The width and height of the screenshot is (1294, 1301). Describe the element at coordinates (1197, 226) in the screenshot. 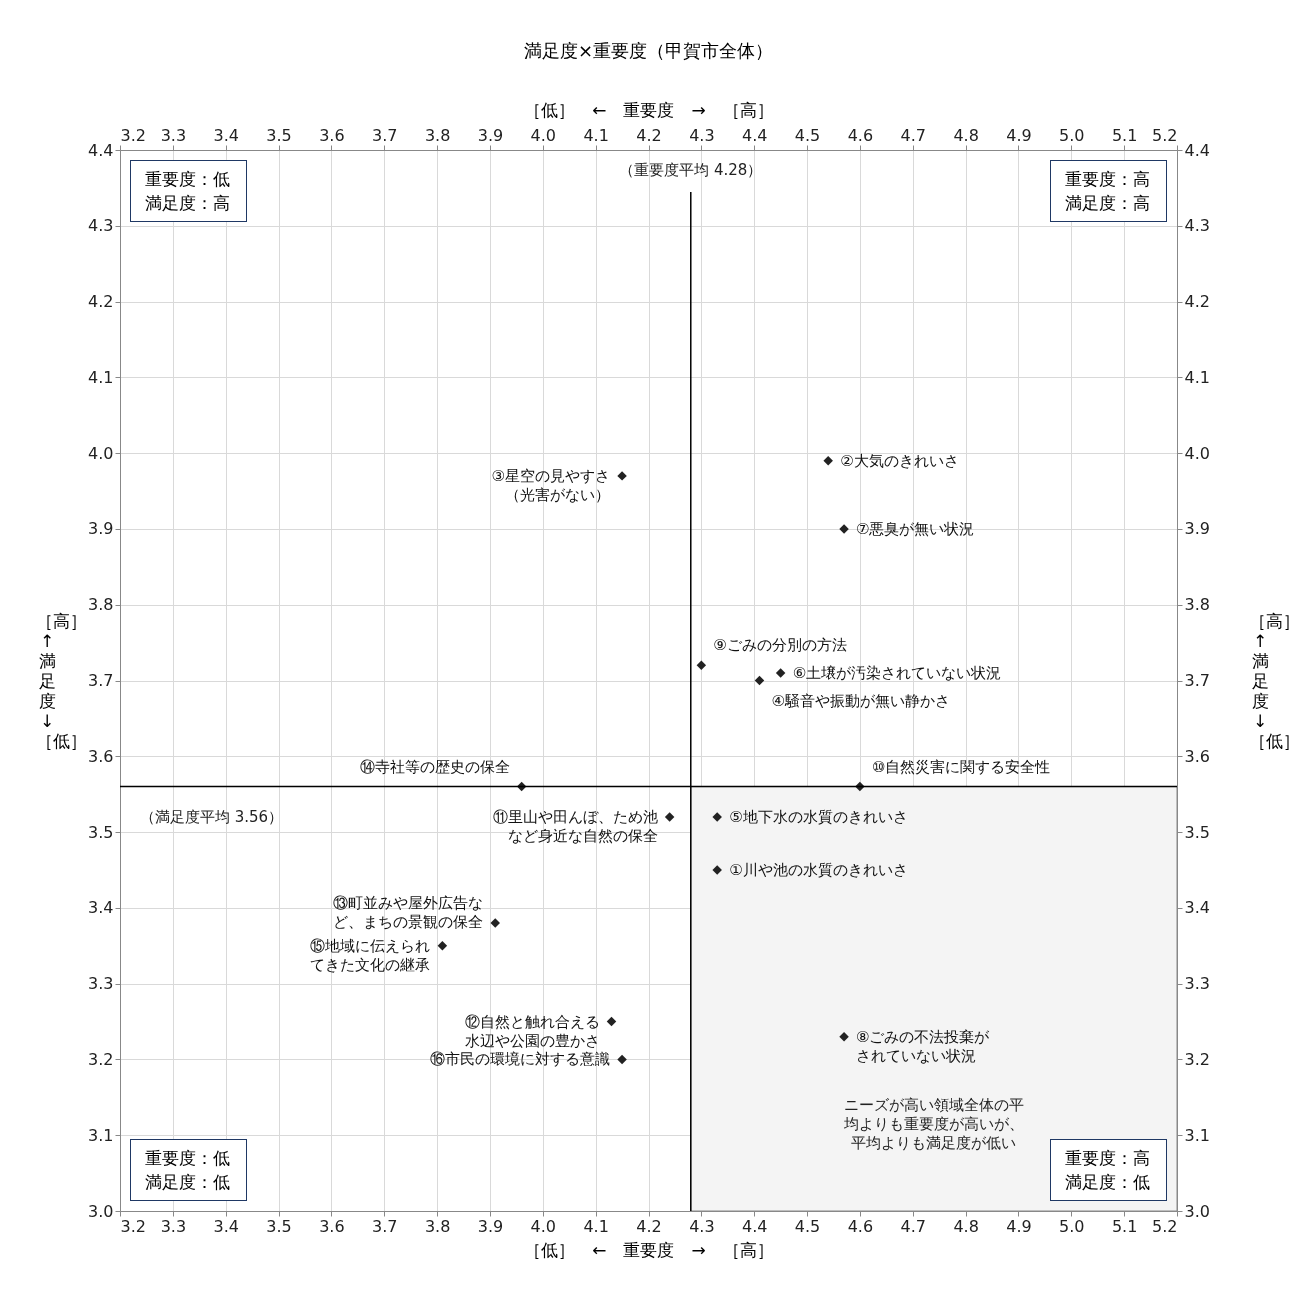

I see `y2-tick-label: 4.3` at that location.